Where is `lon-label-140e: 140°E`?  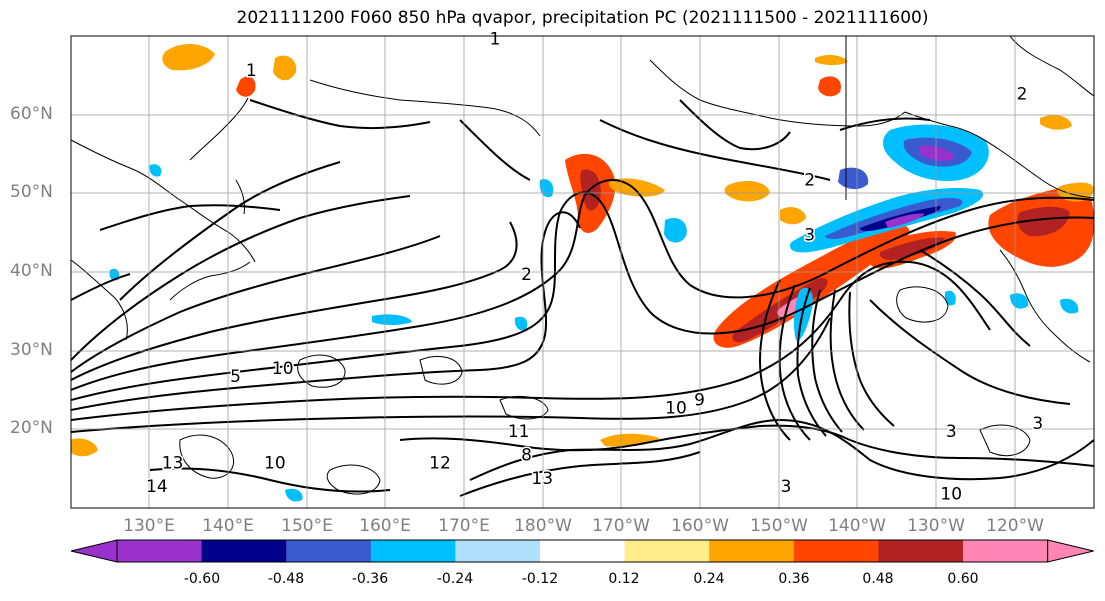
lon-label-140e: 140°E is located at coordinates (228, 526).